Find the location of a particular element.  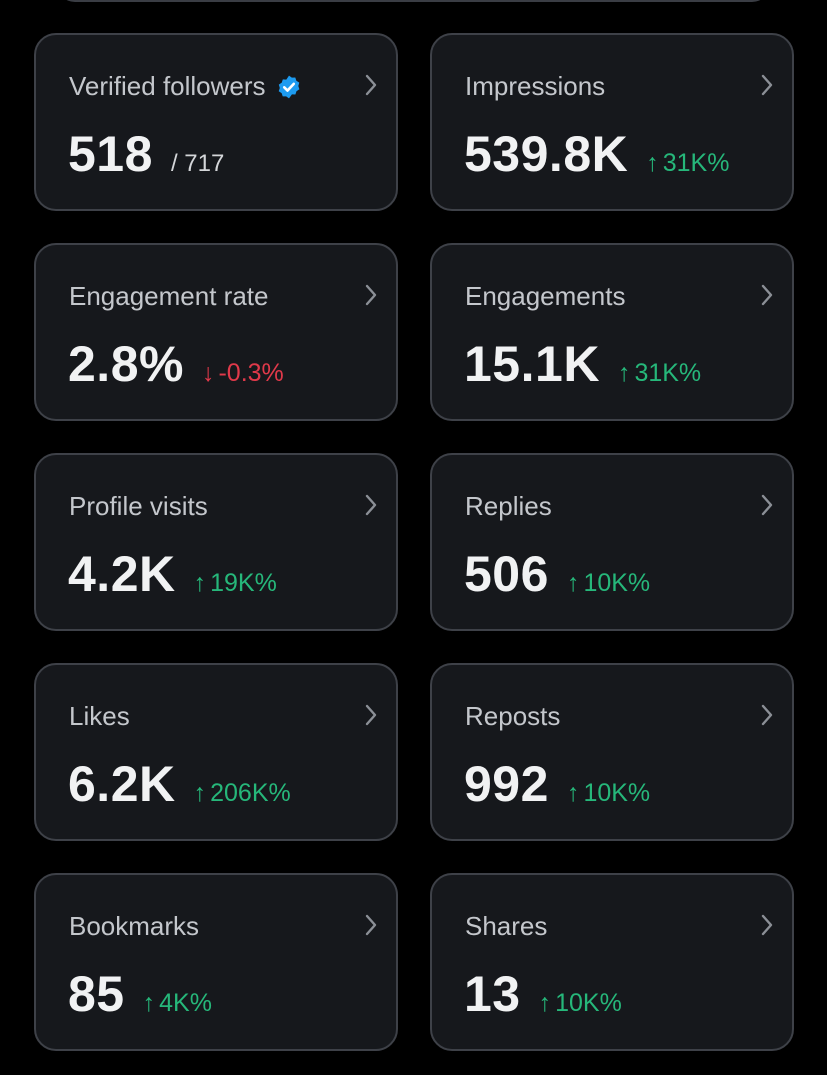

metric-label: Engagement rate is located at coordinates (169, 296).